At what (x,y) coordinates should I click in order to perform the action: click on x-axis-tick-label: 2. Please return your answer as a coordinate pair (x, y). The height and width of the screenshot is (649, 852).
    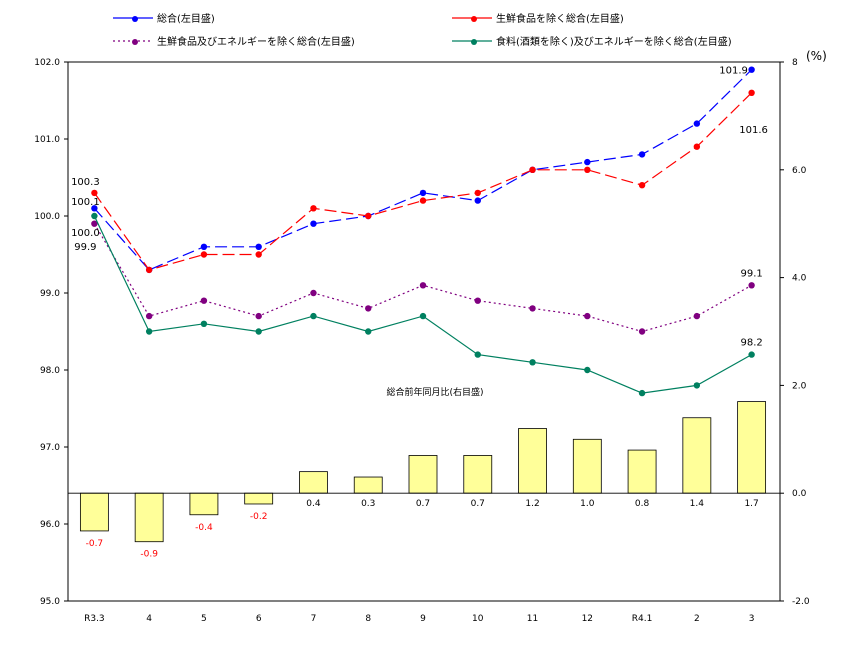
    Looking at the image, I should click on (697, 619).